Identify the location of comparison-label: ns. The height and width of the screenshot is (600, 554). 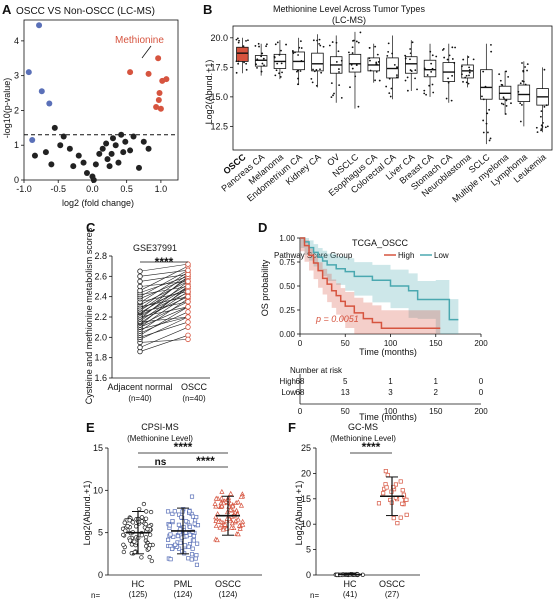
(161, 462).